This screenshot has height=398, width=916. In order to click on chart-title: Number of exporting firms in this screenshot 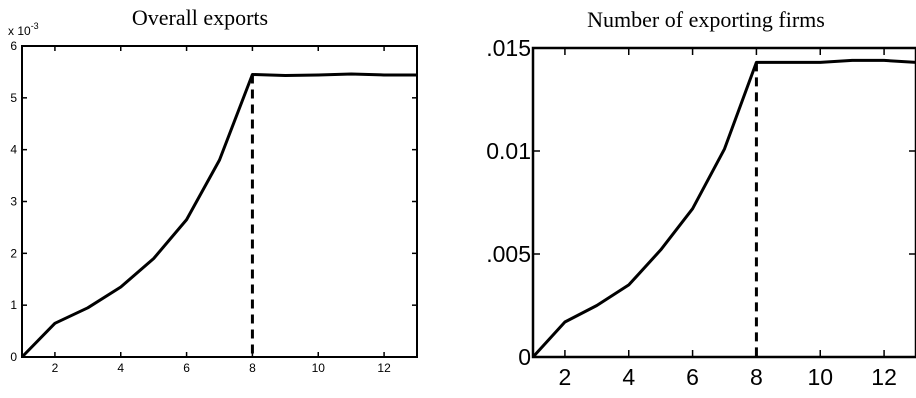, I will do `click(706, 19)`.